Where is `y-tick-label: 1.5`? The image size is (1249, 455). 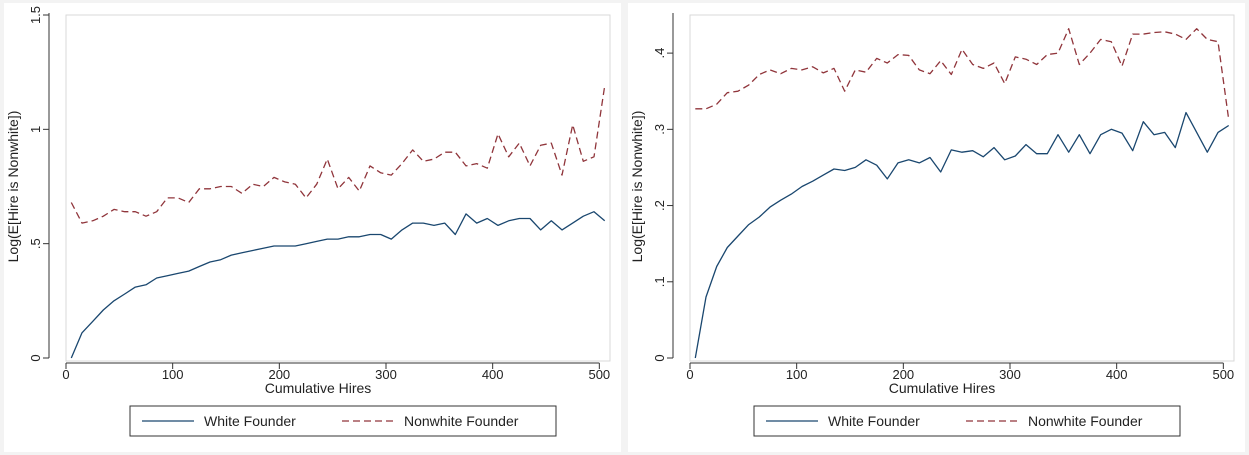 y-tick-label: 1.5 is located at coordinates (35, 15).